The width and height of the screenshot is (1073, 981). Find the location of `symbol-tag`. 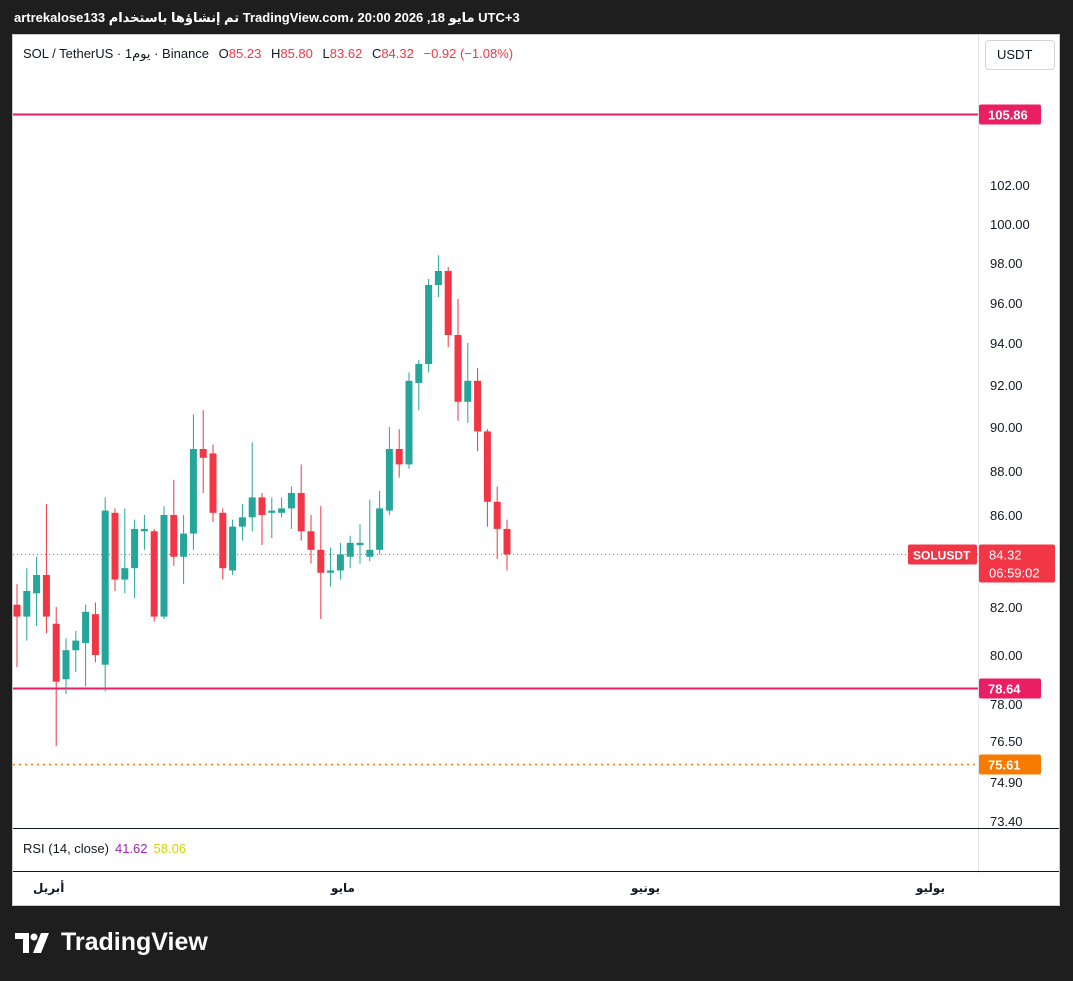

symbol-tag is located at coordinates (942, 554).